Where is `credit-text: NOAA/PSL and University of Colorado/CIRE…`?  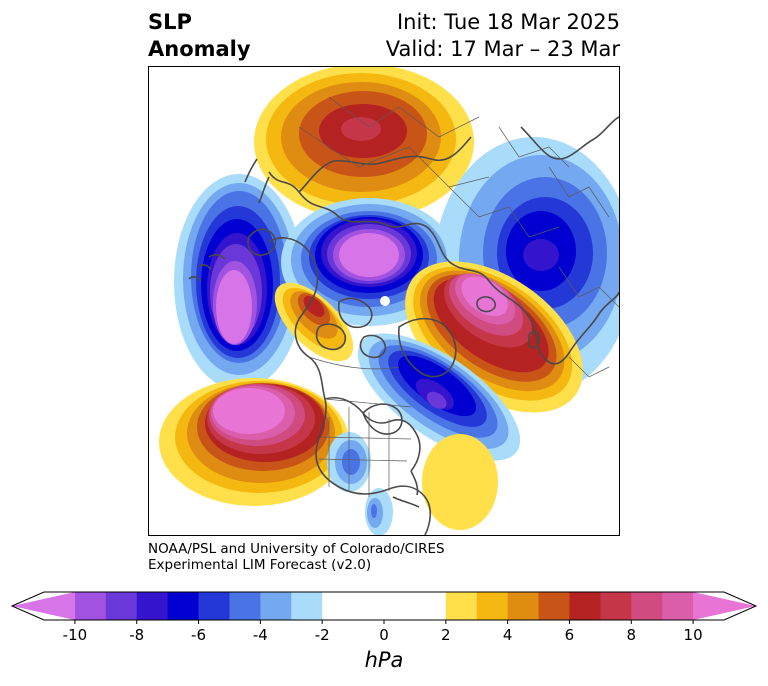
credit-text: NOAA/PSL and University of Colorado/CIRE… is located at coordinates (296, 557).